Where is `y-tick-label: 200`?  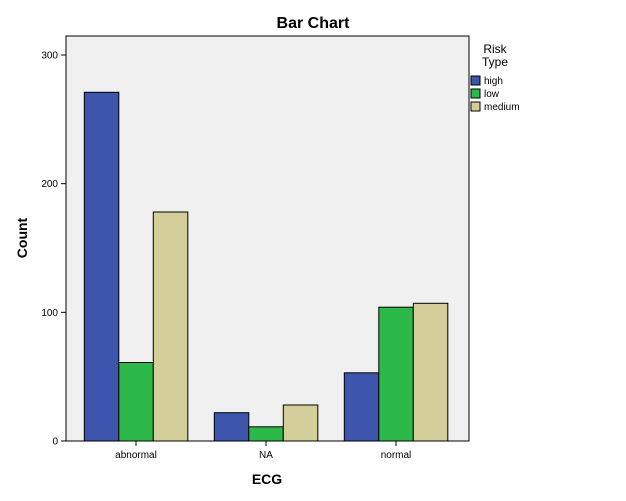 y-tick-label: 200 is located at coordinates (49, 184).